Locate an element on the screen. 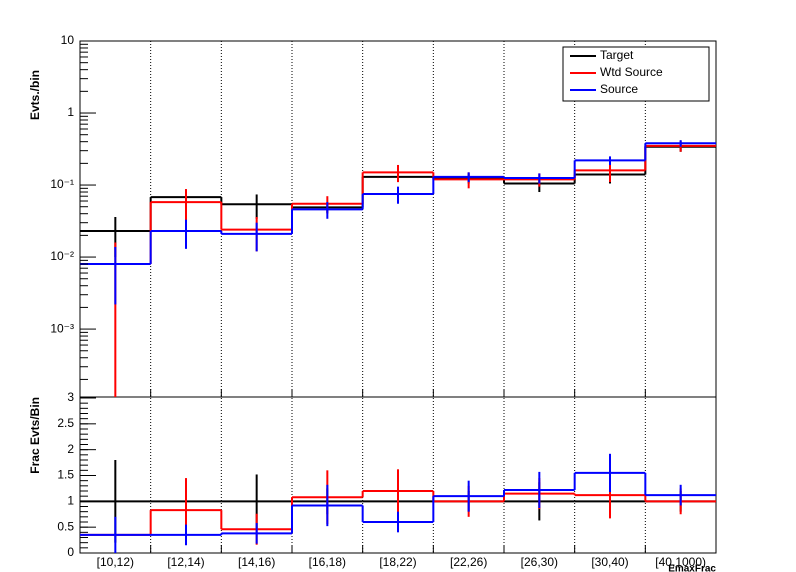 The width and height of the screenshot is (796, 572). legend-label: Wtd Source is located at coordinates (631, 72).